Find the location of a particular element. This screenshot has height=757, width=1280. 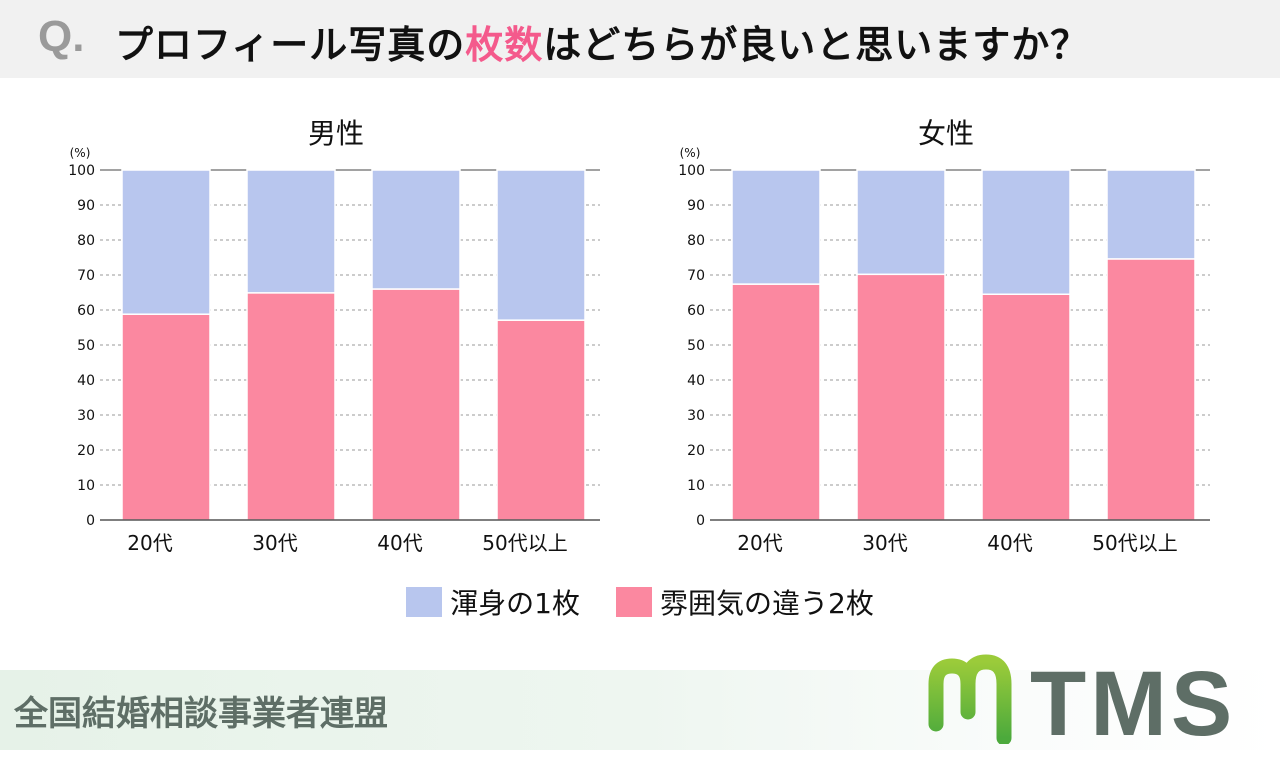

chart-title: 男性 is located at coordinates (336, 133).